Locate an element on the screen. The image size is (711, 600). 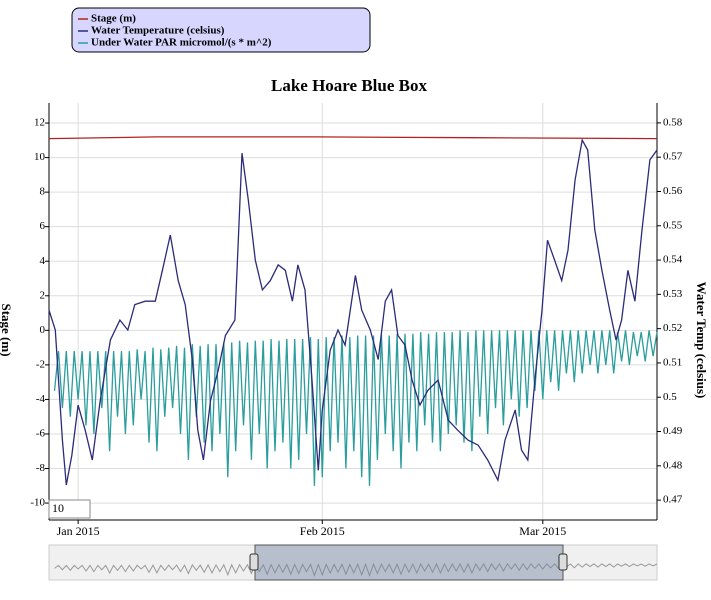
y2-tick-label: 0.51 is located at coordinates (672, 362).